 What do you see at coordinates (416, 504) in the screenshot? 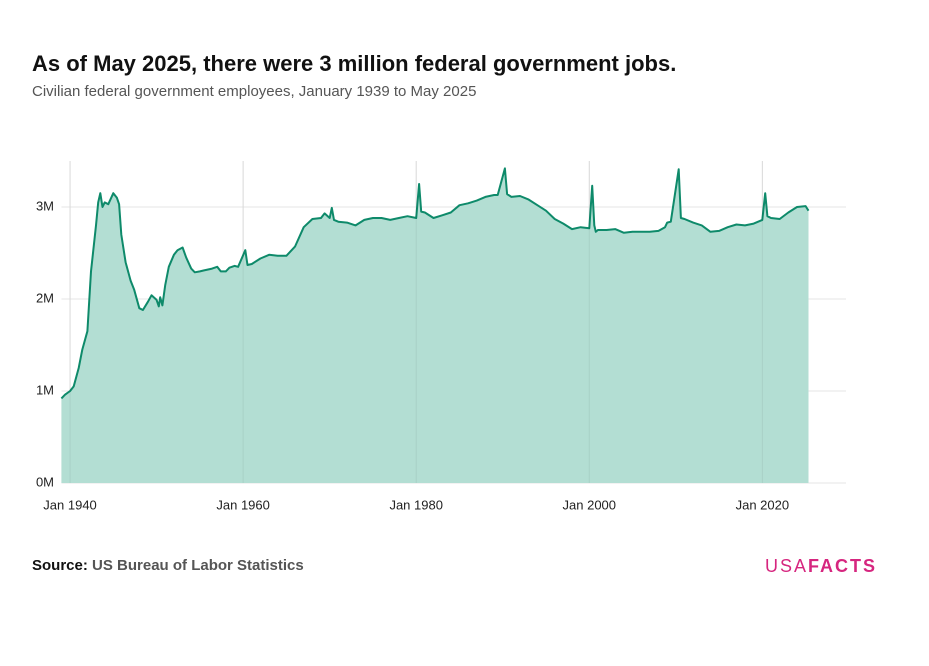
I see `x-tick-label: Jan 1980` at bounding box center [416, 504].